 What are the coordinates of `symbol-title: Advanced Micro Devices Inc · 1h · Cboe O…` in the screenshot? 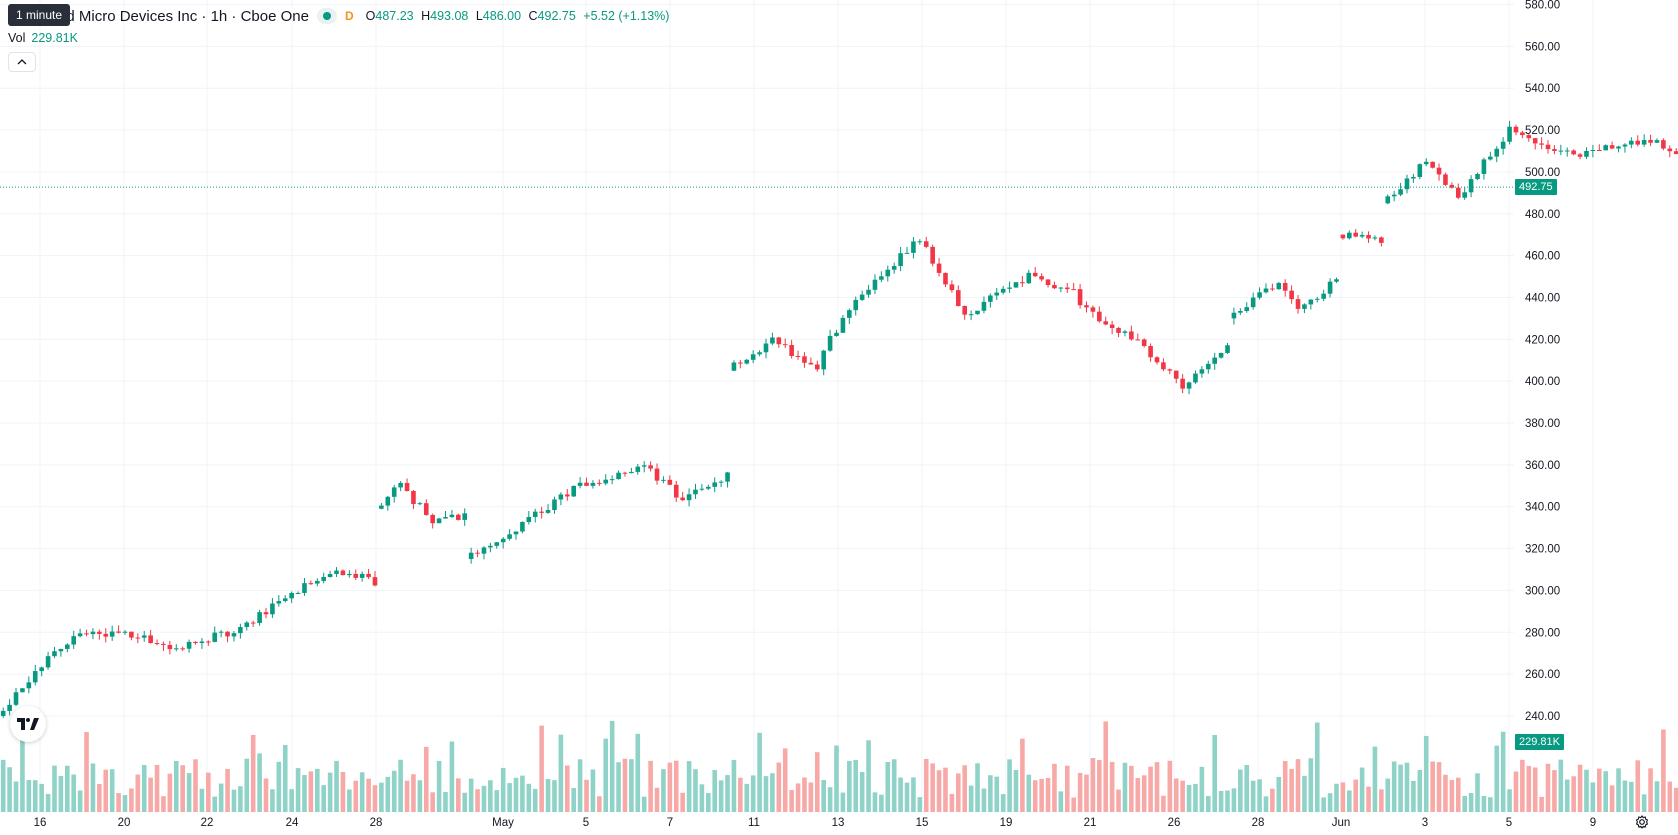 It's located at (158, 16).